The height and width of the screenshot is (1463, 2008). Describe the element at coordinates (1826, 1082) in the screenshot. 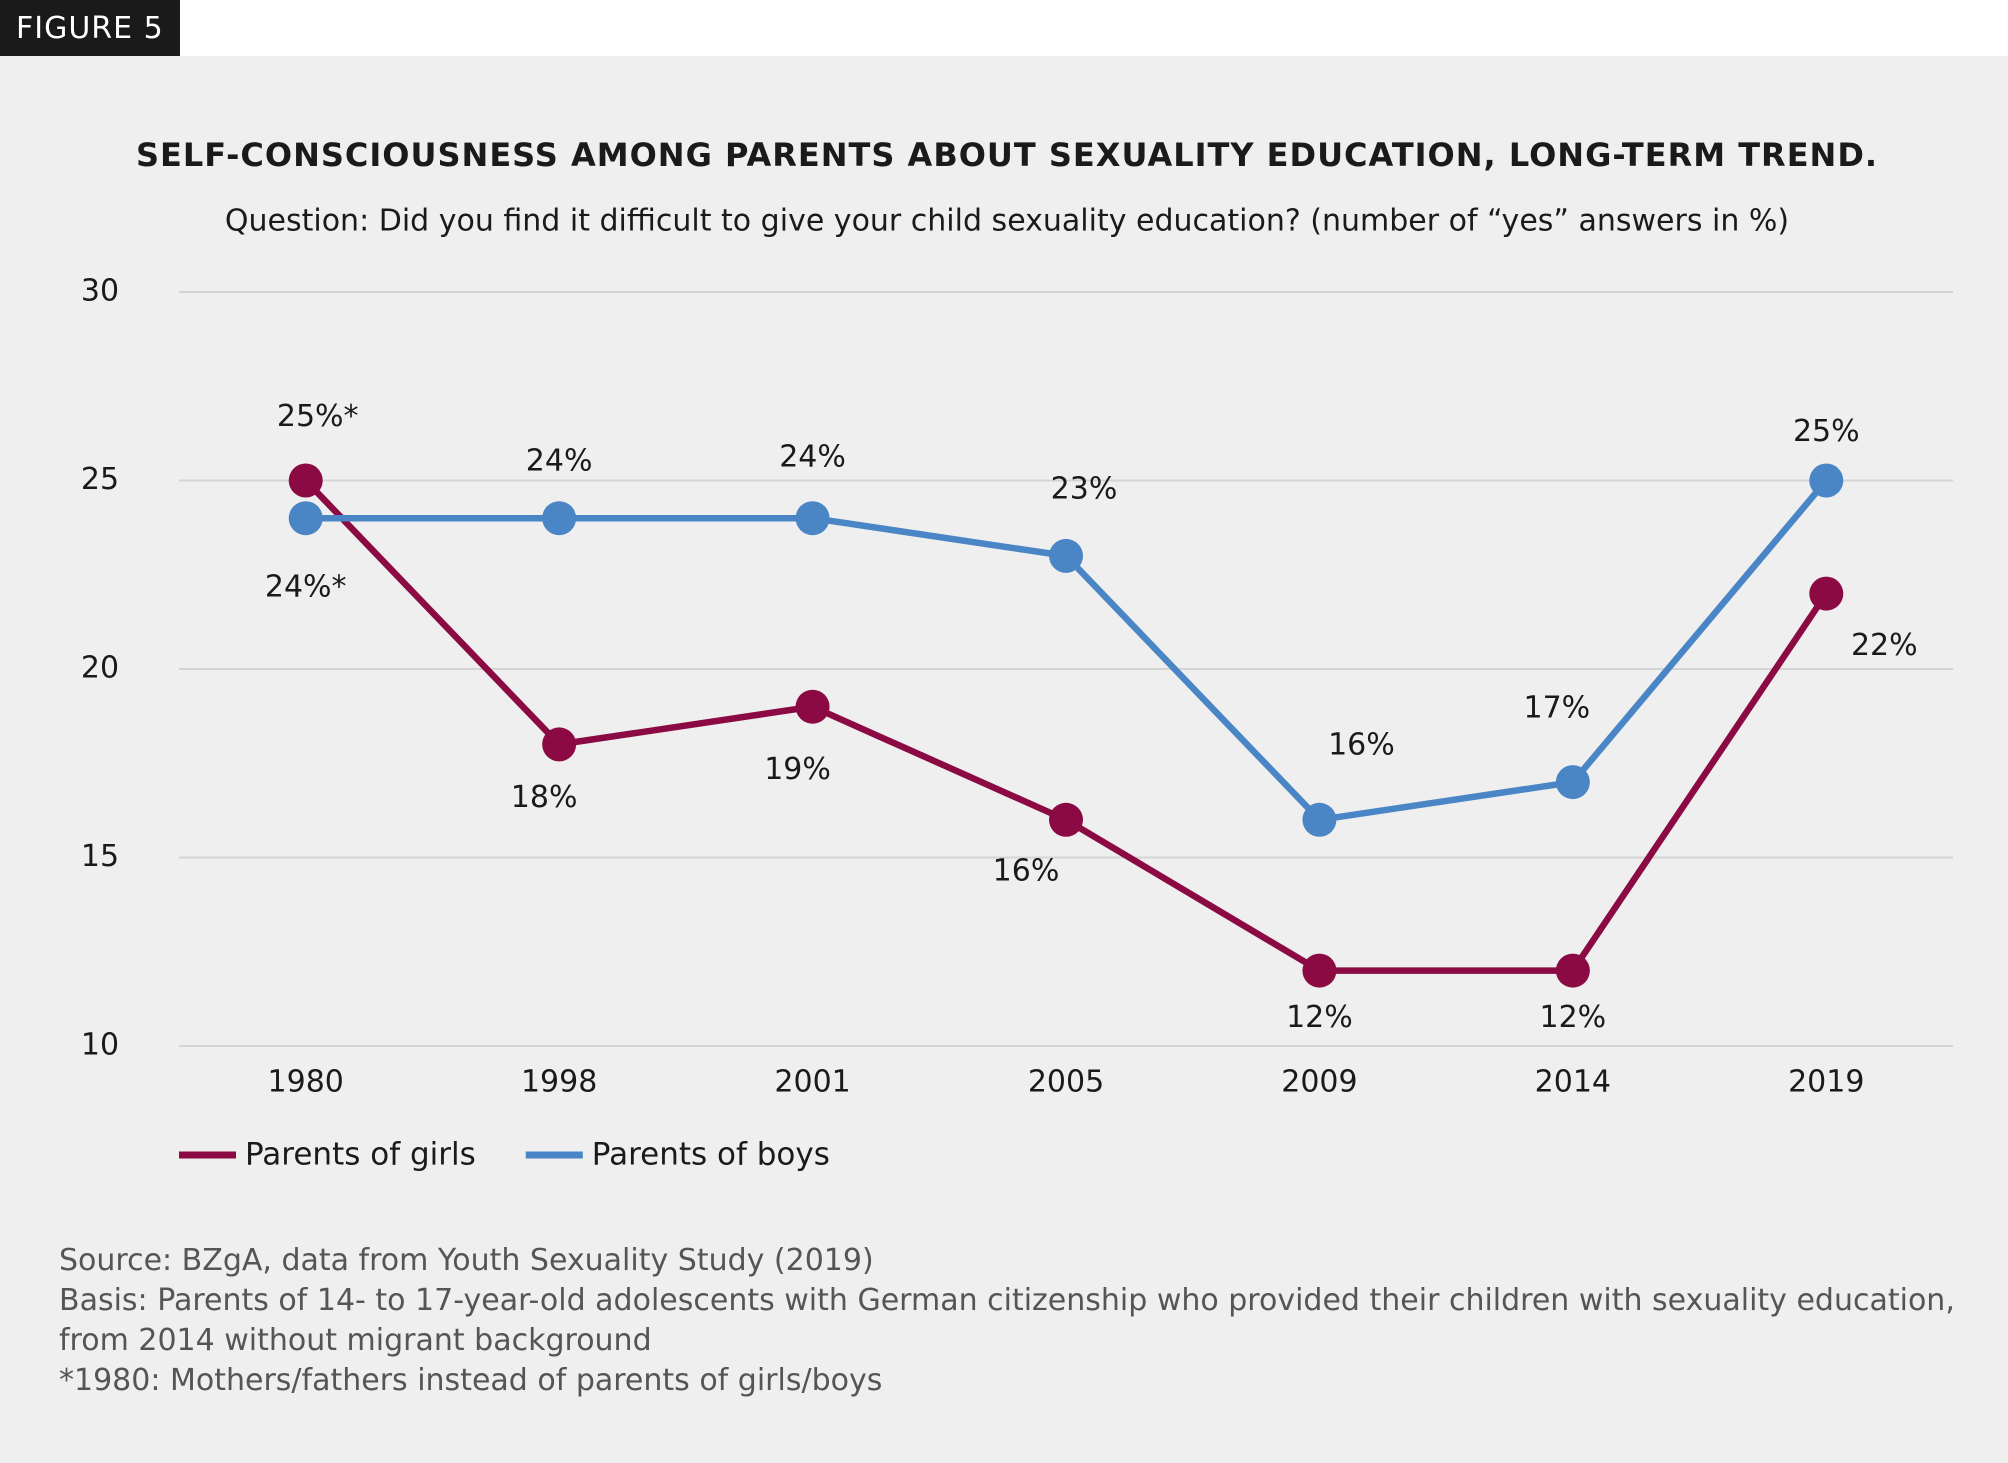

I see `x-tick-label: 2019` at that location.